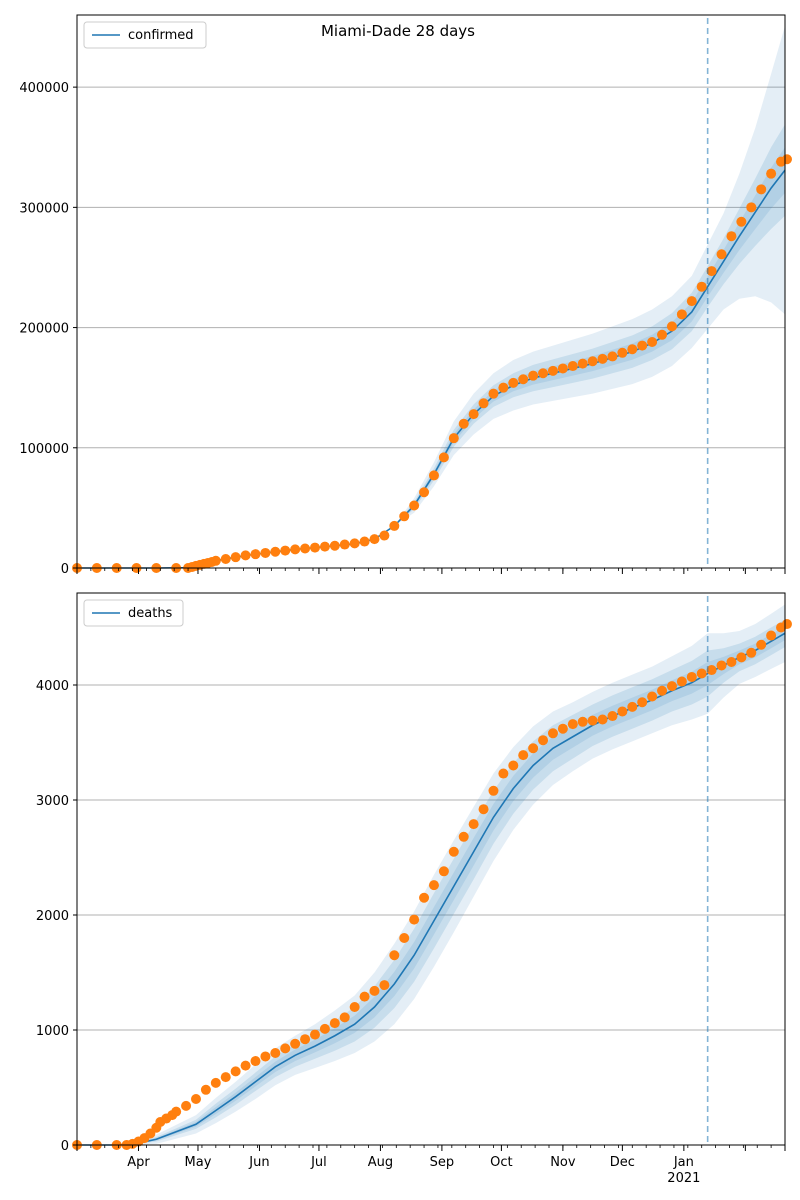 This screenshot has width=800, height=1200. What do you see at coordinates (380, 1162) in the screenshot?
I see `xtick-label: Aug` at bounding box center [380, 1162].